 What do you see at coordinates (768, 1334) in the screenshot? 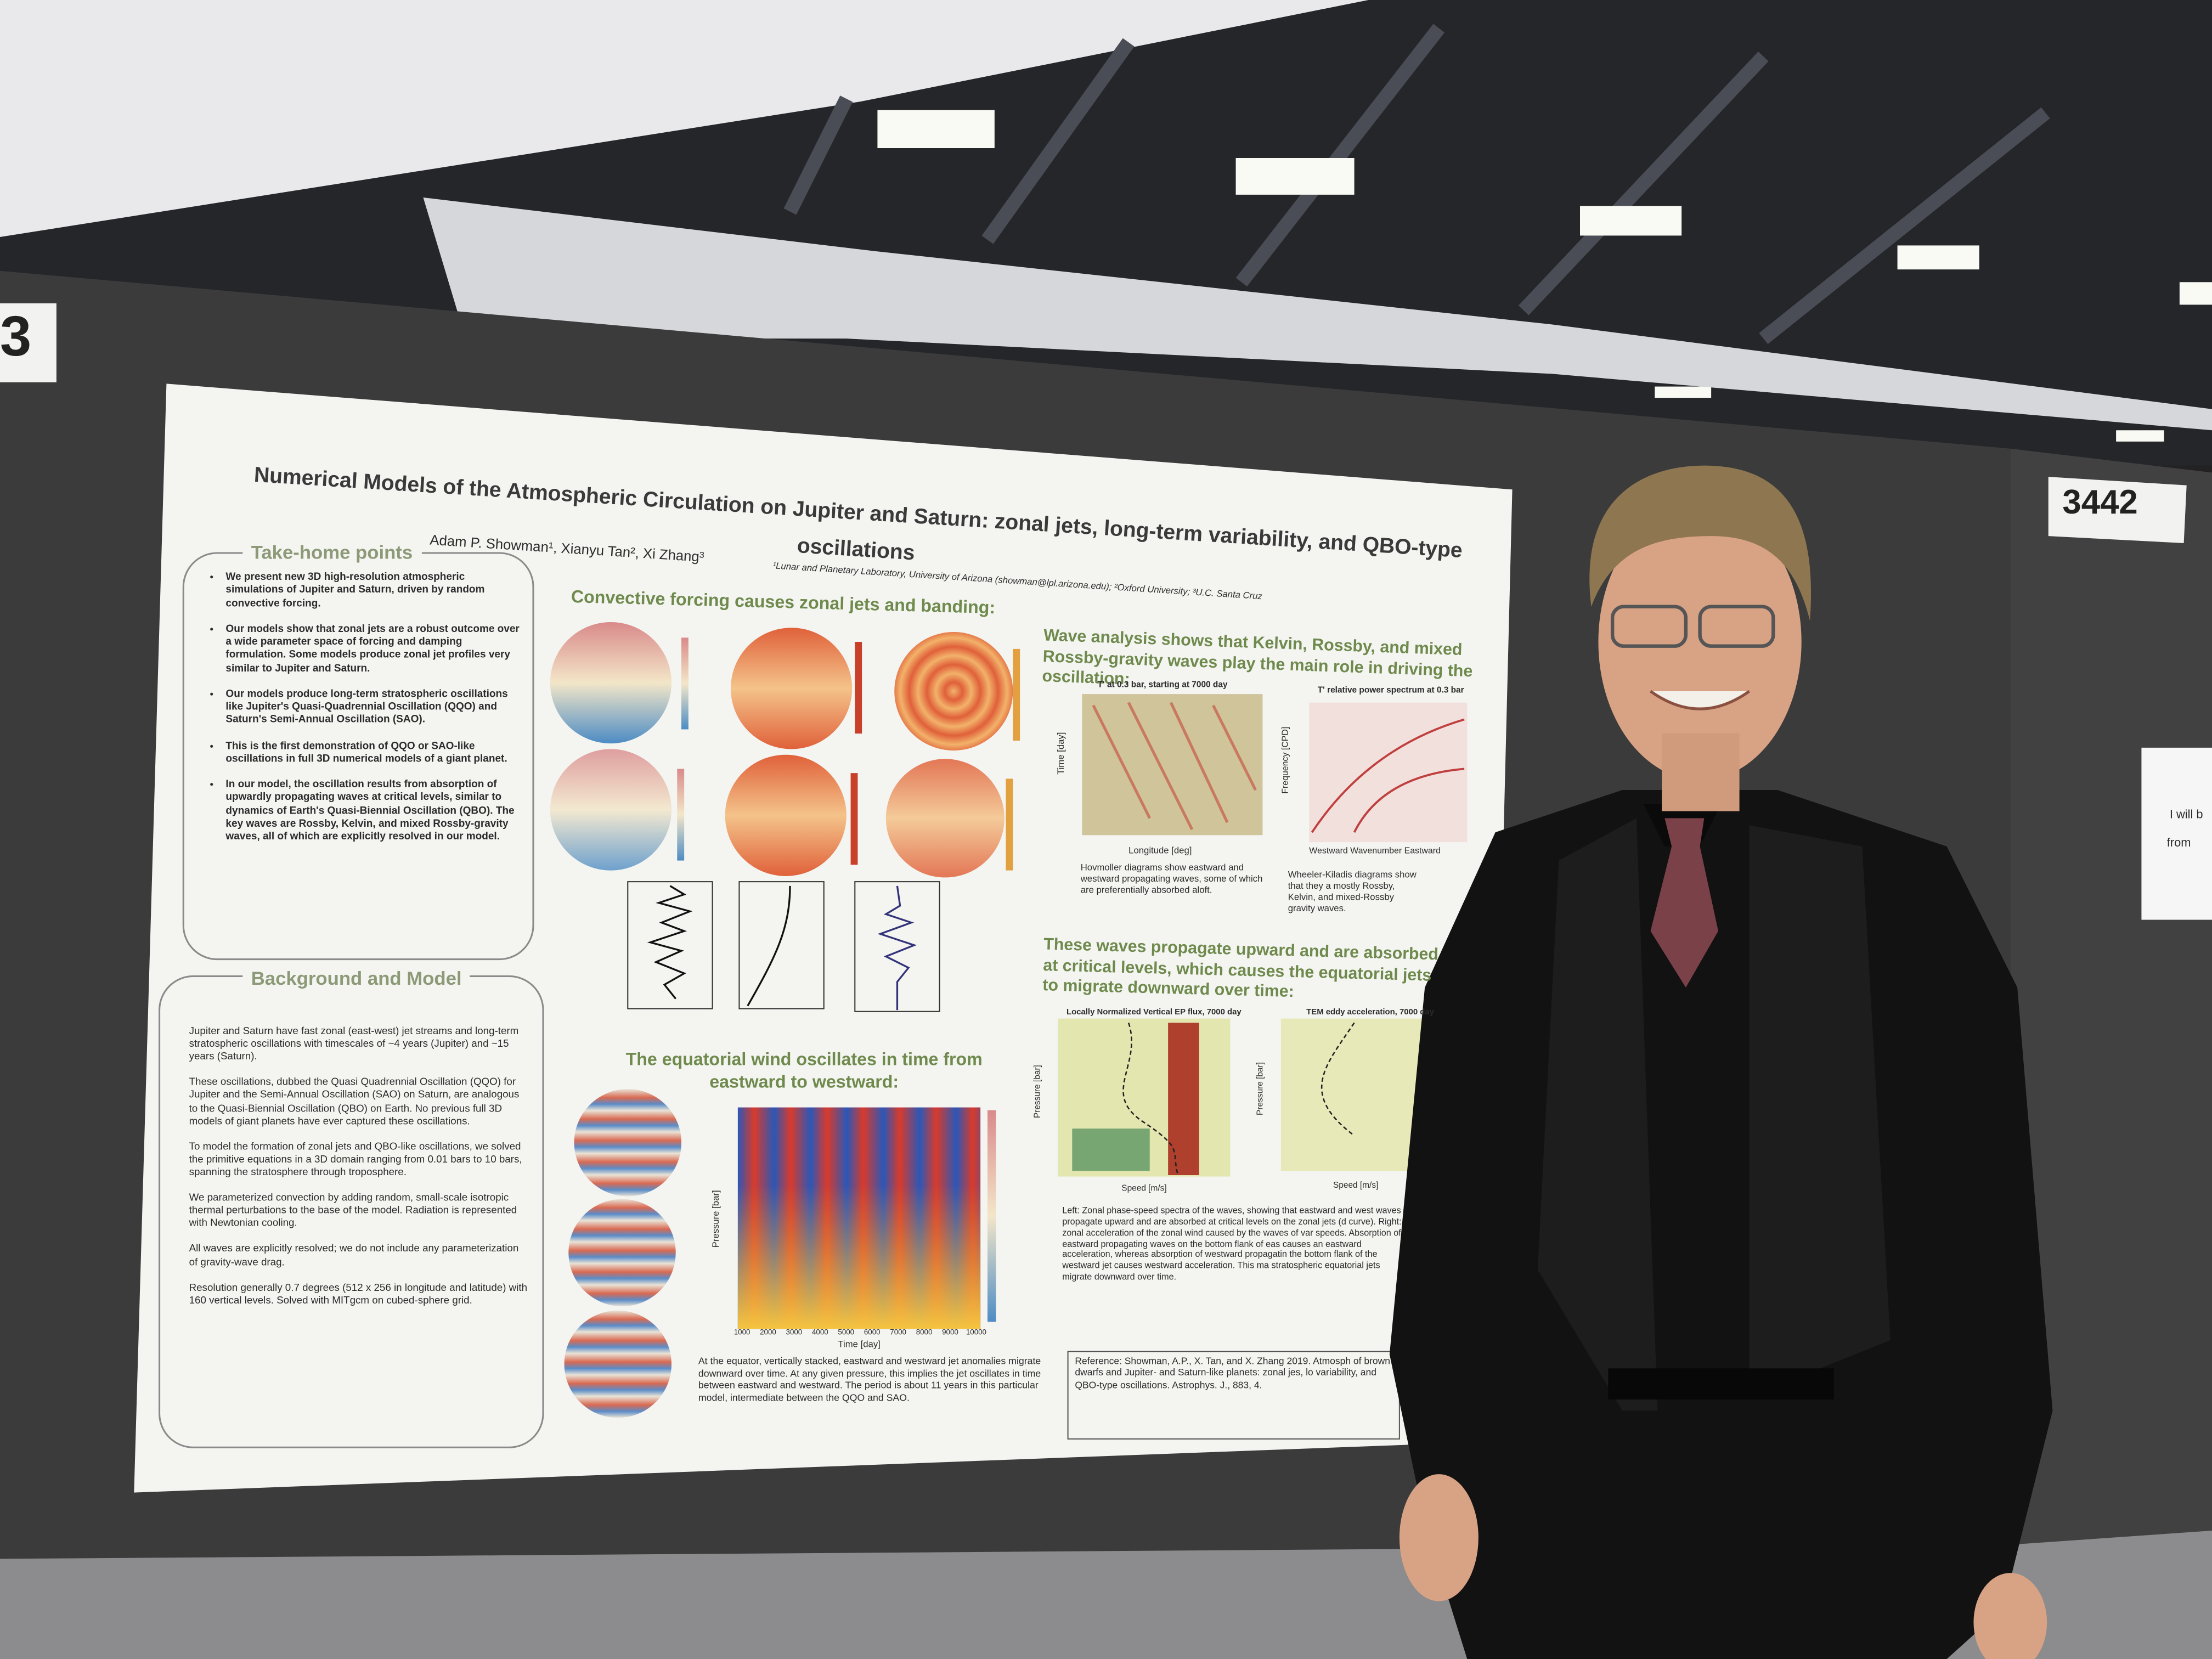
I see `tick-label: 2000` at bounding box center [768, 1334].